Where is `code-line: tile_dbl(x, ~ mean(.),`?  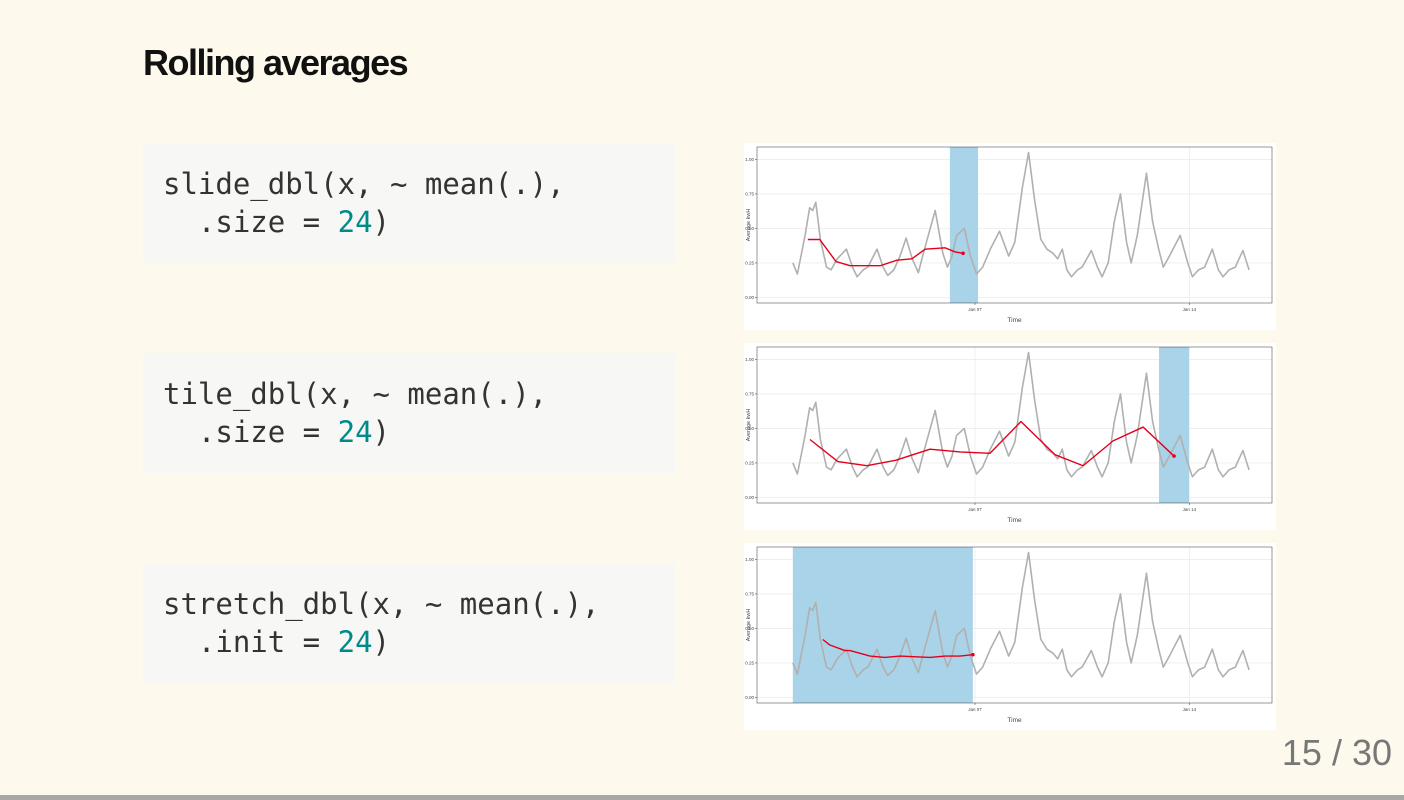
code-line: tile_dbl(x, ~ mean(.), is located at coordinates (355, 394).